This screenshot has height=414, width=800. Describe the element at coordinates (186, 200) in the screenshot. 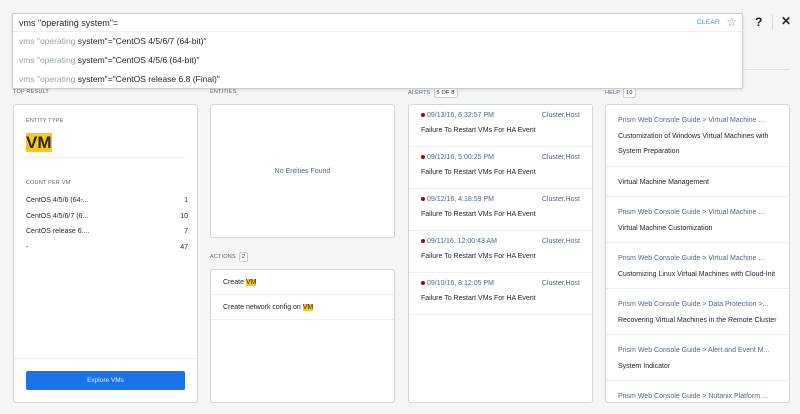

I see `count-value: 1` at that location.